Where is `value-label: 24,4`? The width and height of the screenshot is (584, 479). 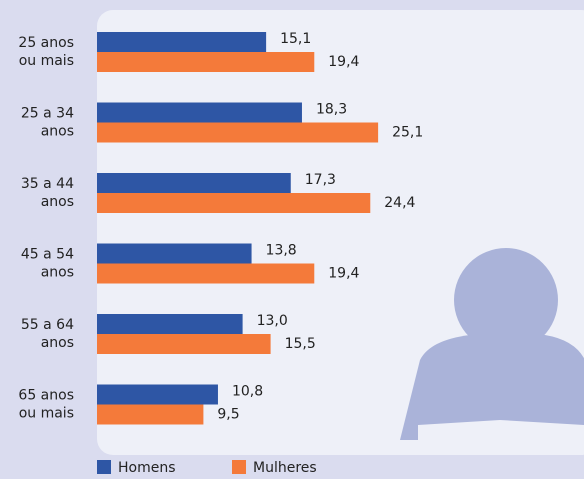 value-label: 24,4 is located at coordinates (399, 203).